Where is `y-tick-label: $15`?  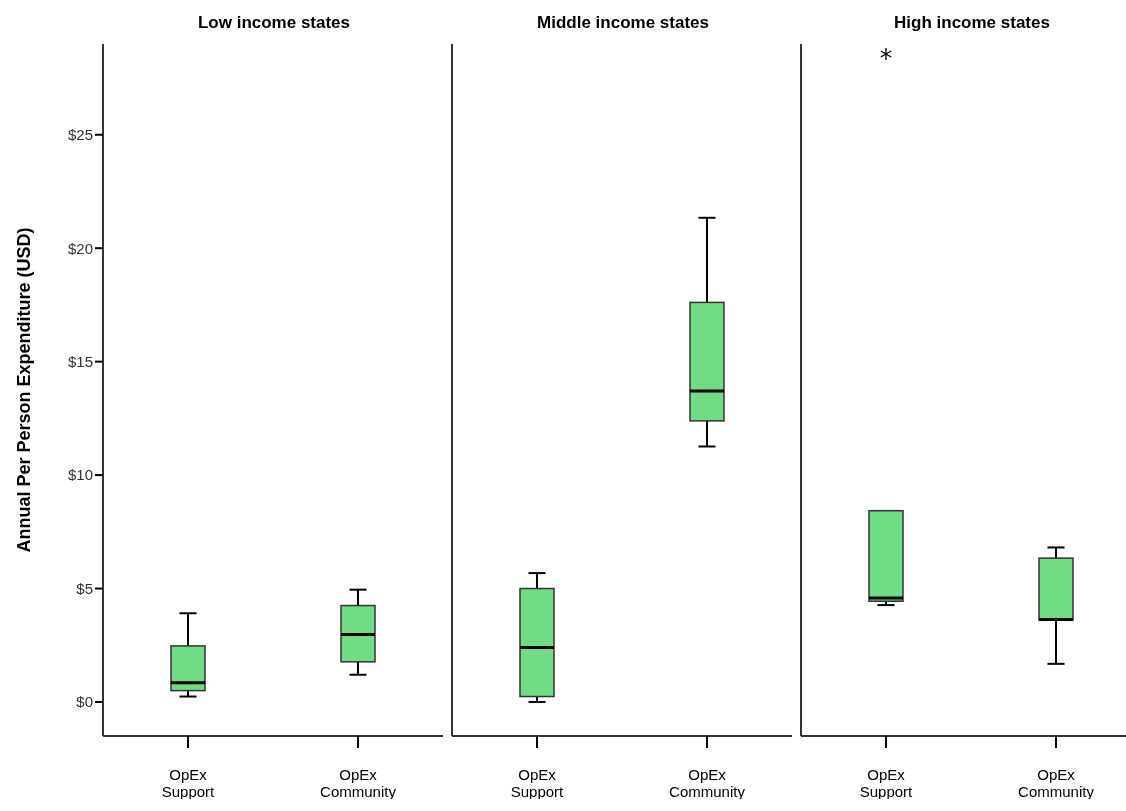
y-tick-label: $15 is located at coordinates (80, 361).